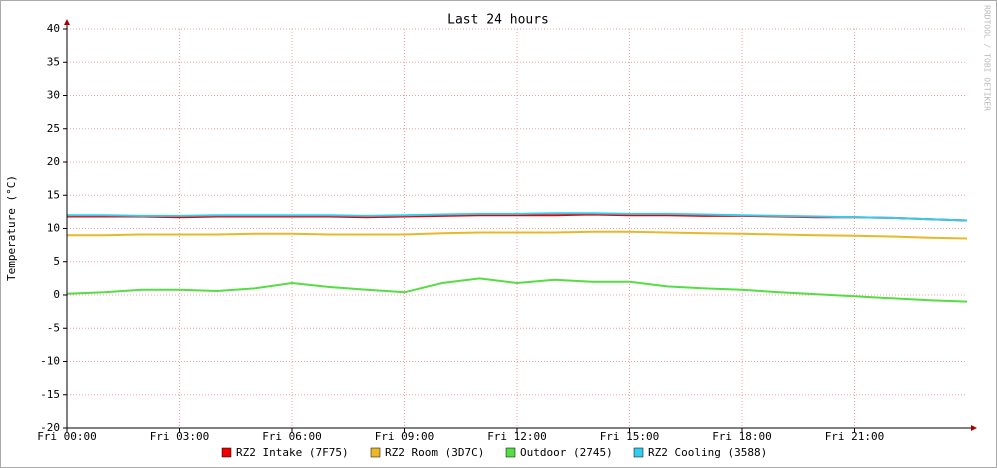 Image resolution: width=997 pixels, height=468 pixels. I want to click on x-axis-arrow, so click(974, 428).